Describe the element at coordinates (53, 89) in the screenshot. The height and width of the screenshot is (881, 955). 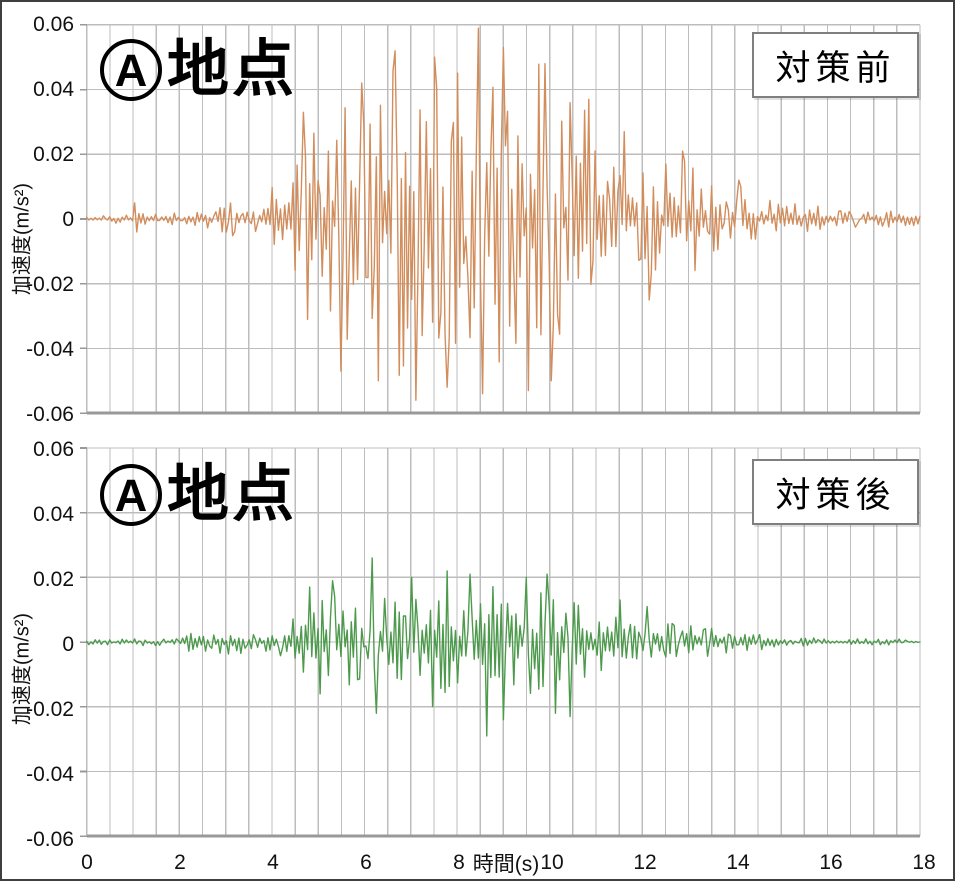
I see `y-tick-label-before: 0.04` at that location.